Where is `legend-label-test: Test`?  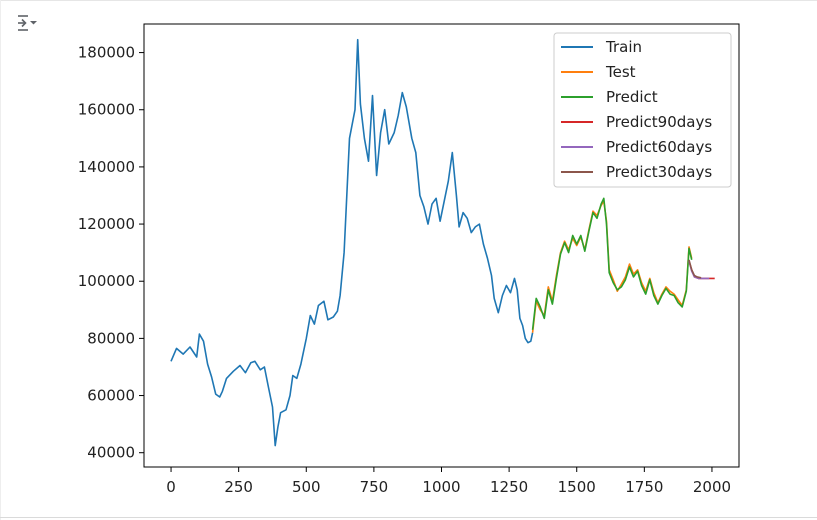
legend-label-test: Test is located at coordinates (620, 72).